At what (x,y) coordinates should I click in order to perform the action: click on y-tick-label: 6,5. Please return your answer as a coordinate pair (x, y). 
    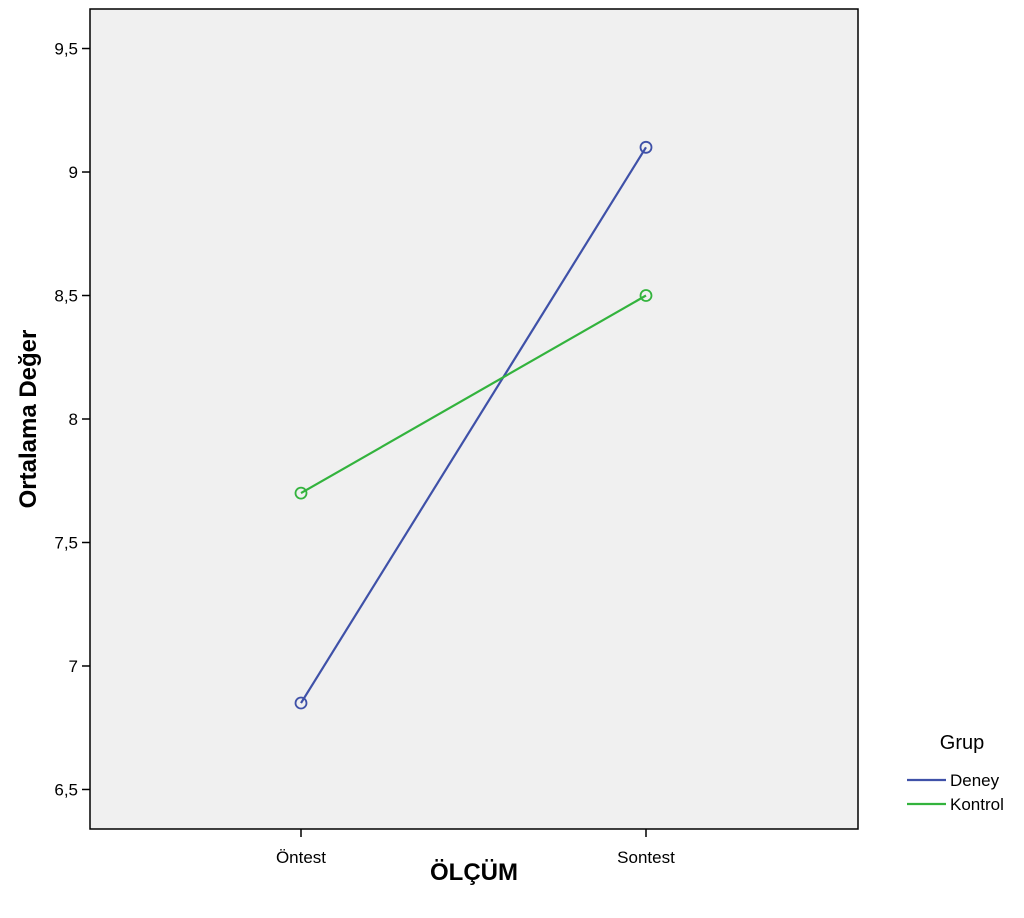
    Looking at the image, I should click on (66, 789).